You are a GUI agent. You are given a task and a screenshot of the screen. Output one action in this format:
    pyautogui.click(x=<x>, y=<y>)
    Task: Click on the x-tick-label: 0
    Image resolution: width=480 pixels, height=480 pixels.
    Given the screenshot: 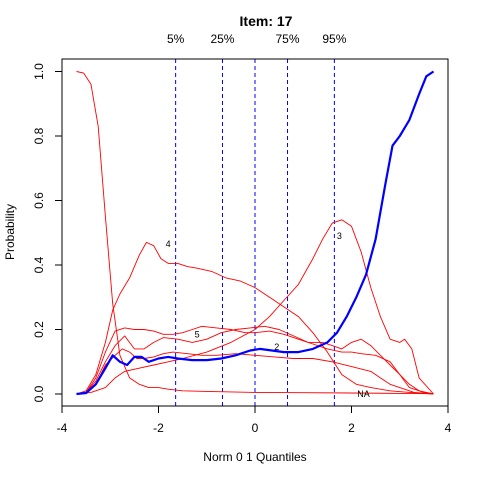 What is the action you would take?
    pyautogui.click(x=255, y=428)
    